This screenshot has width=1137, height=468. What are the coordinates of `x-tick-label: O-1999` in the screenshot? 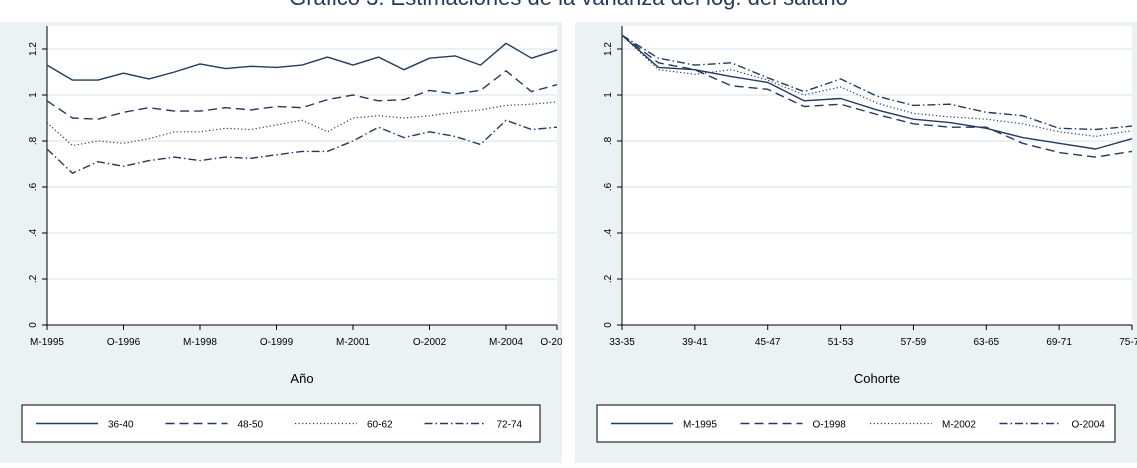 It's located at (277, 342).